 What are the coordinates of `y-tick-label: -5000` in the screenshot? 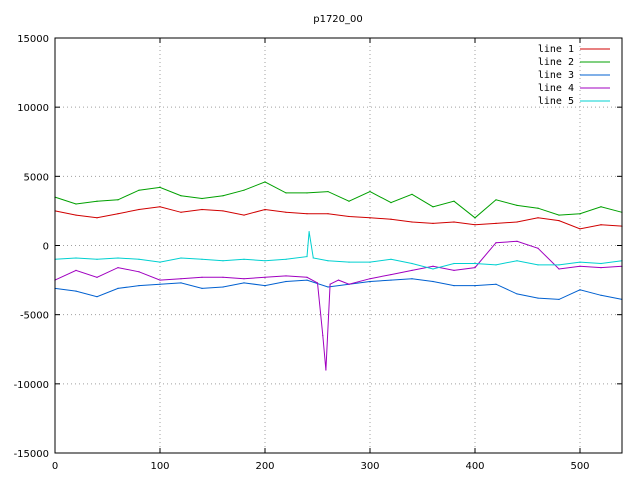 It's located at (34, 316).